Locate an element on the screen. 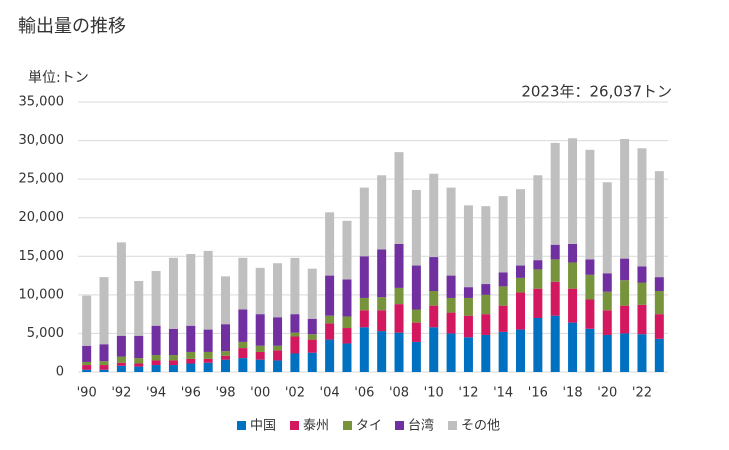  y-tick-label: 20,000 is located at coordinates (42, 217).